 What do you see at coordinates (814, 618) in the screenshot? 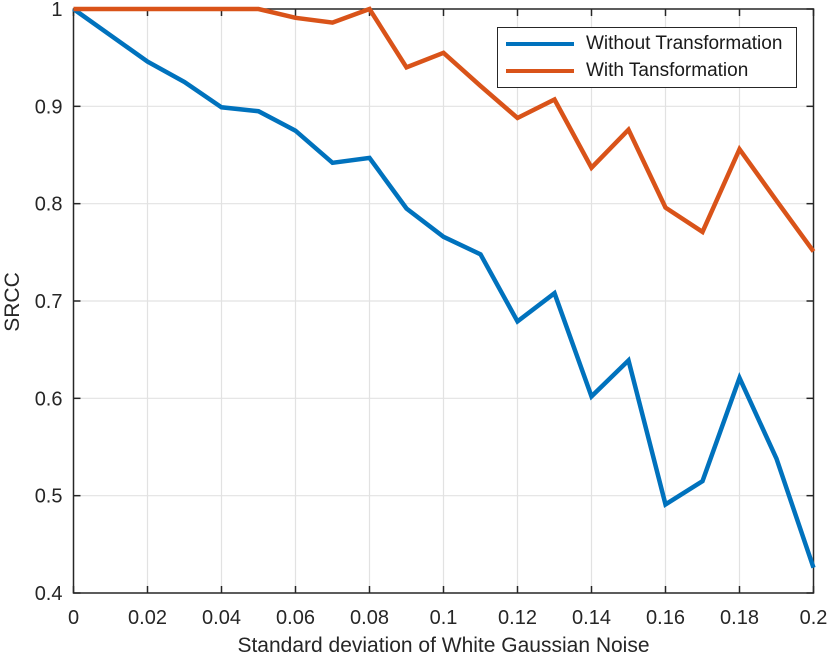
I see `x-tick-label: 0.2` at bounding box center [814, 618].